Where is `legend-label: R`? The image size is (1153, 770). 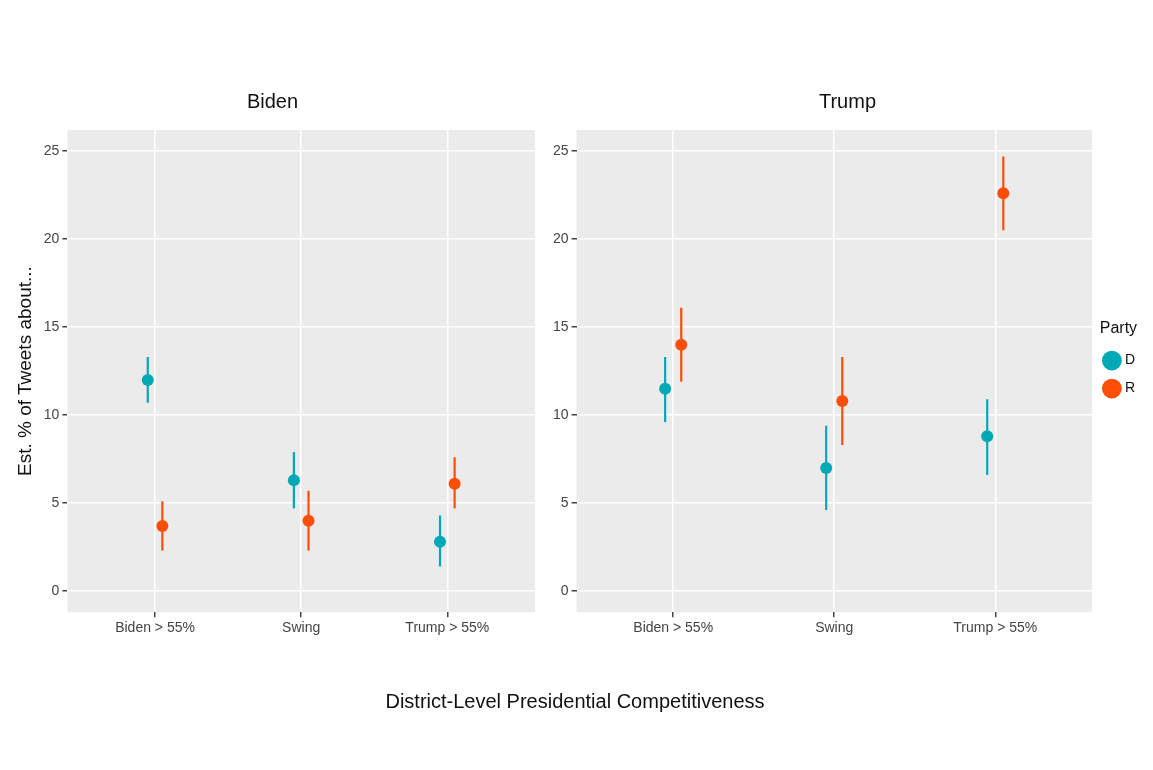
legend-label: R is located at coordinates (1130, 387).